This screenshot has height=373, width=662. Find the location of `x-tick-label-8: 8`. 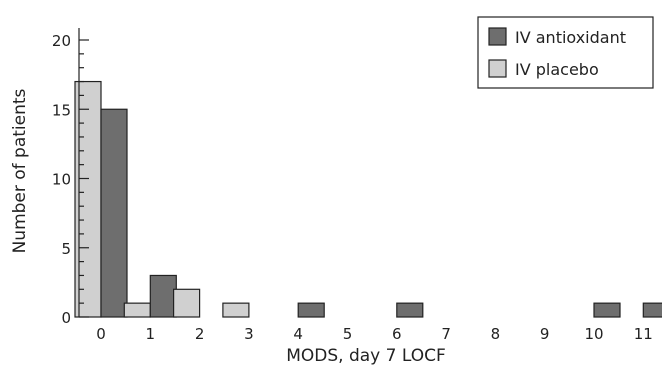

x-tick-label-8: 8 is located at coordinates (496, 334).